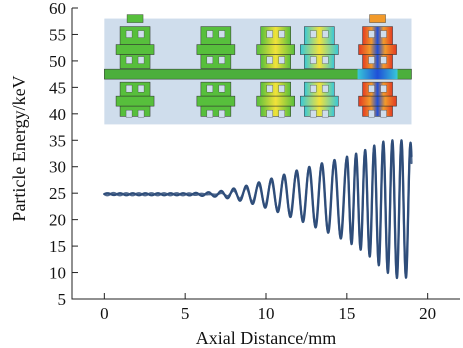  What do you see at coordinates (266, 313) in the screenshot?
I see `x-tick-label: 10` at bounding box center [266, 313].